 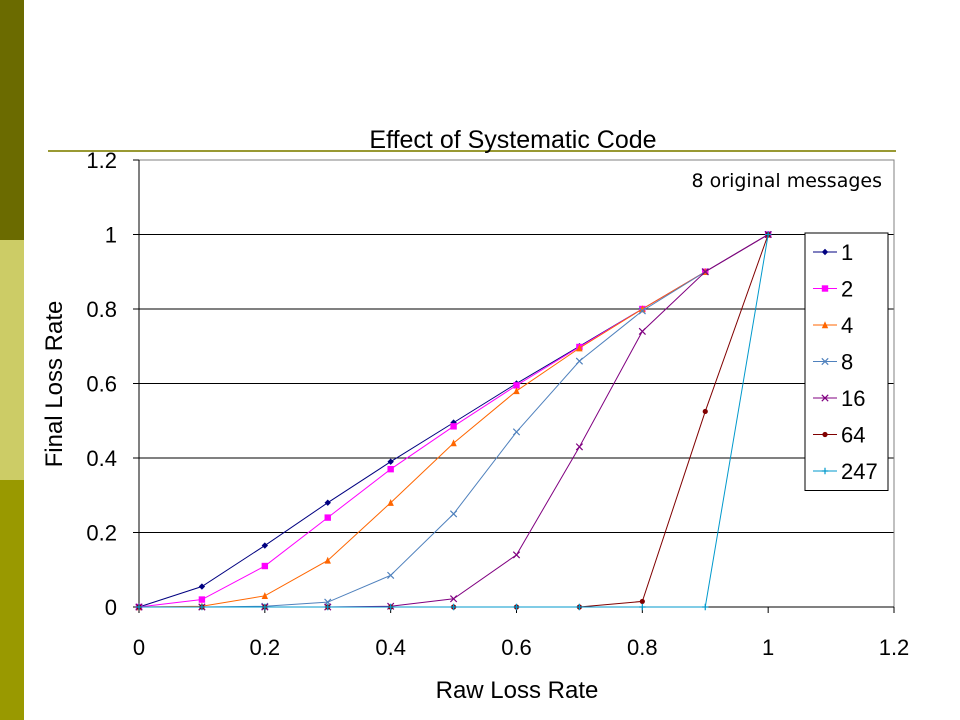 What do you see at coordinates (139, 647) in the screenshot?
I see `x-tick-label: 0` at bounding box center [139, 647].